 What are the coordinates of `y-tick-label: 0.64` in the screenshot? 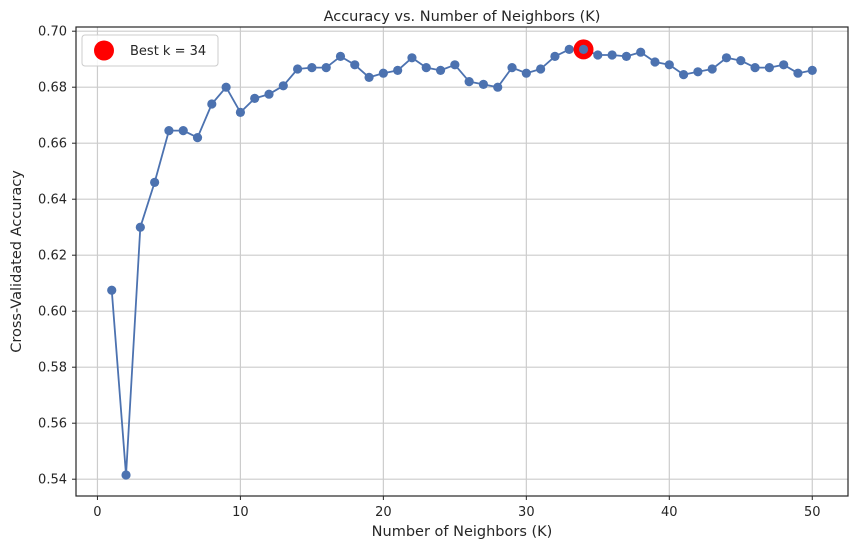 It's located at (52, 200).